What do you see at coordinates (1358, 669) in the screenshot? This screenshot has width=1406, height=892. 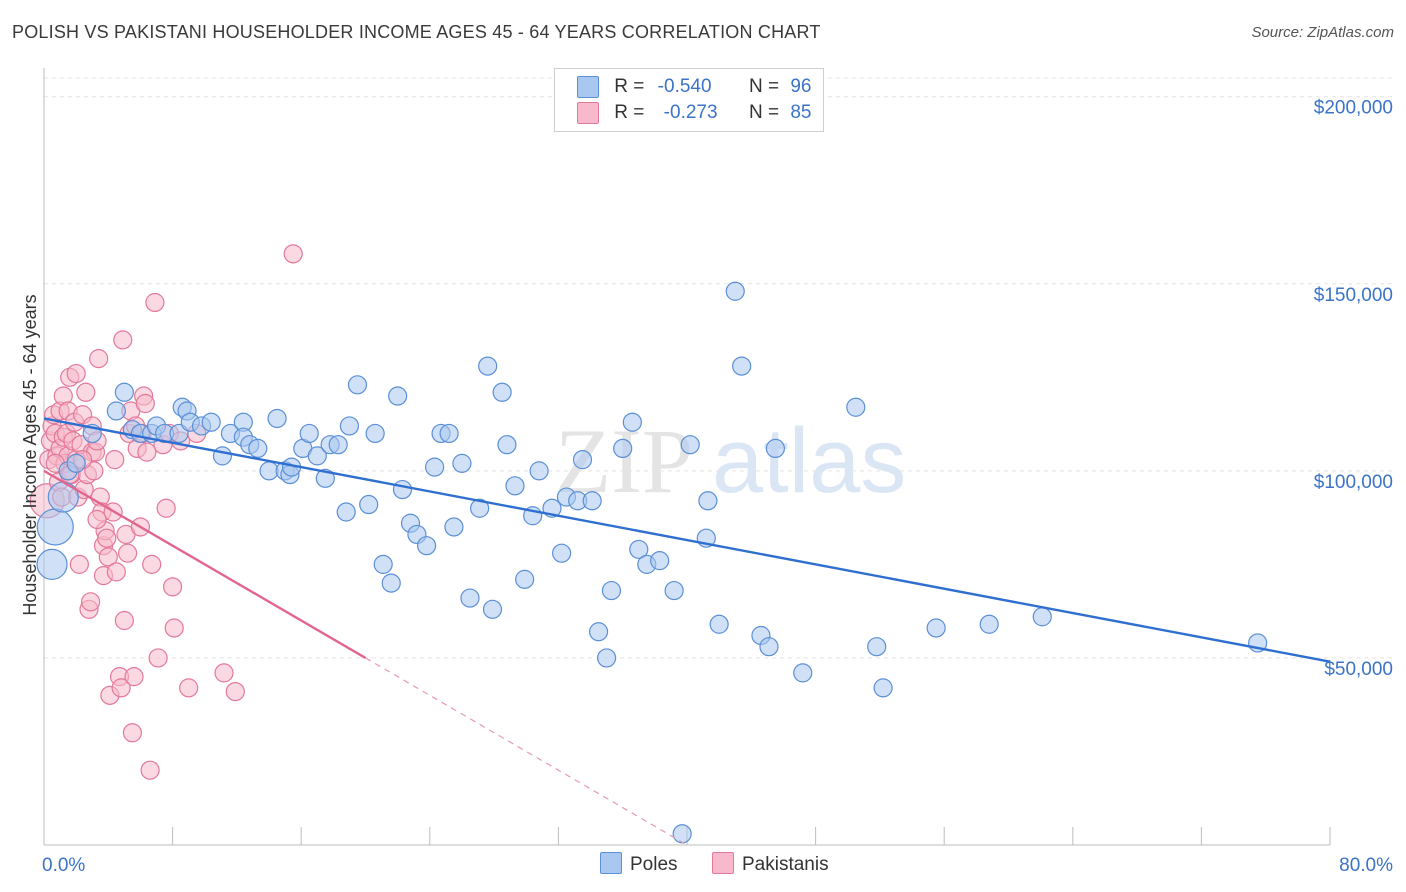 I see `y-tick-label: $50,000` at bounding box center [1358, 669].